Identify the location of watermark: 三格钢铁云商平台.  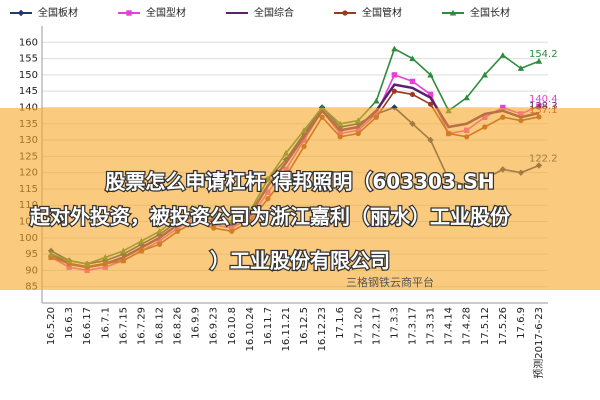
(390, 282).